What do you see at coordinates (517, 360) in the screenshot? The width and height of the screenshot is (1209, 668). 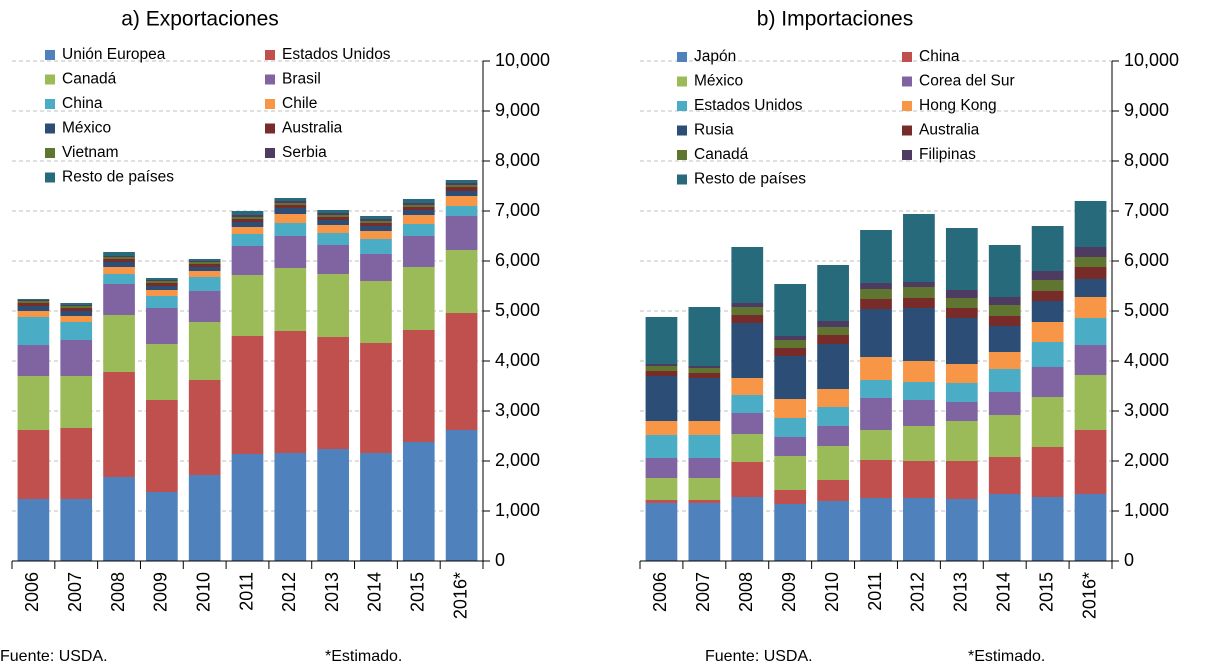 I see `y-tick-label: 4,000` at bounding box center [517, 360].